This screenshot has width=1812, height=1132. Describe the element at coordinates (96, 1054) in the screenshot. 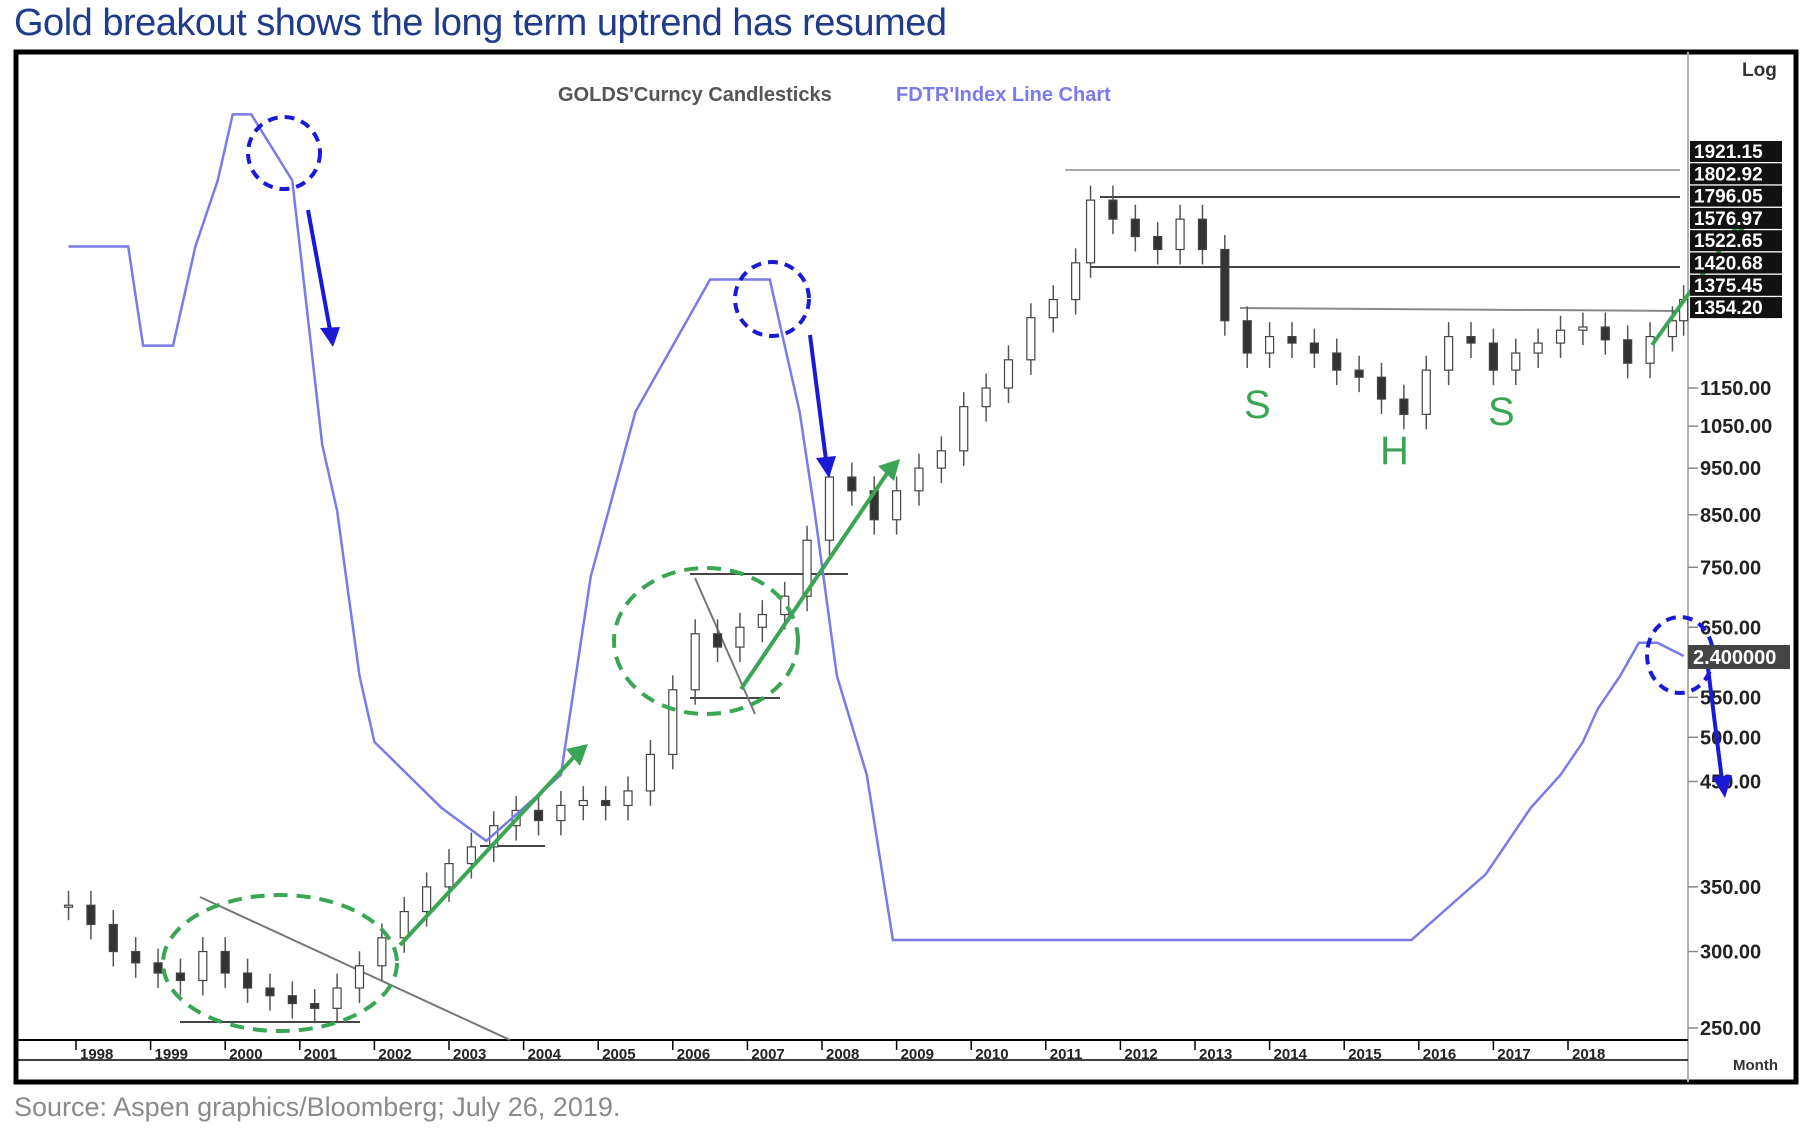

I see `x-tick-label: 1998` at that location.